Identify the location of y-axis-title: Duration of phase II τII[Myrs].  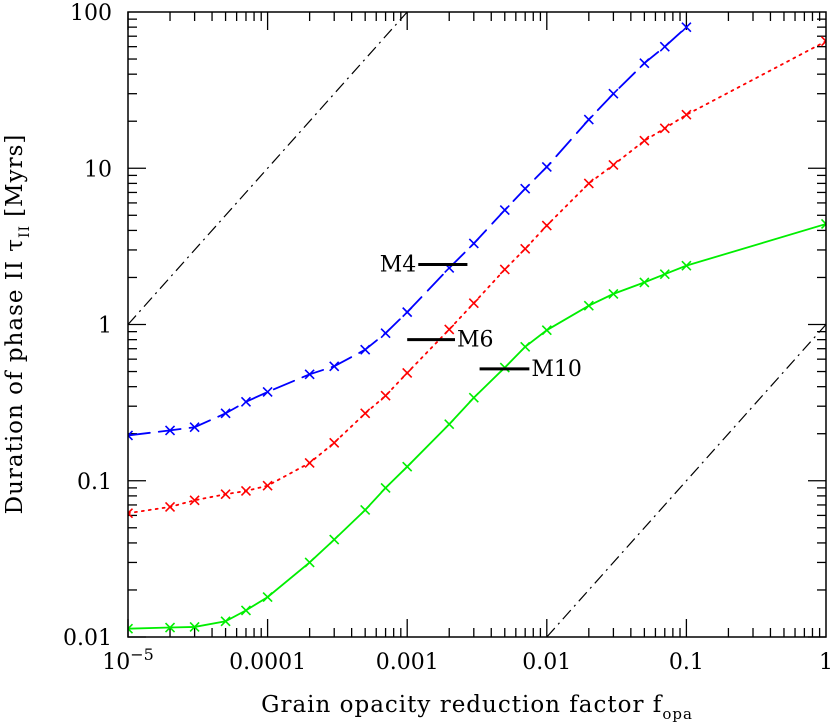
(17, 324).